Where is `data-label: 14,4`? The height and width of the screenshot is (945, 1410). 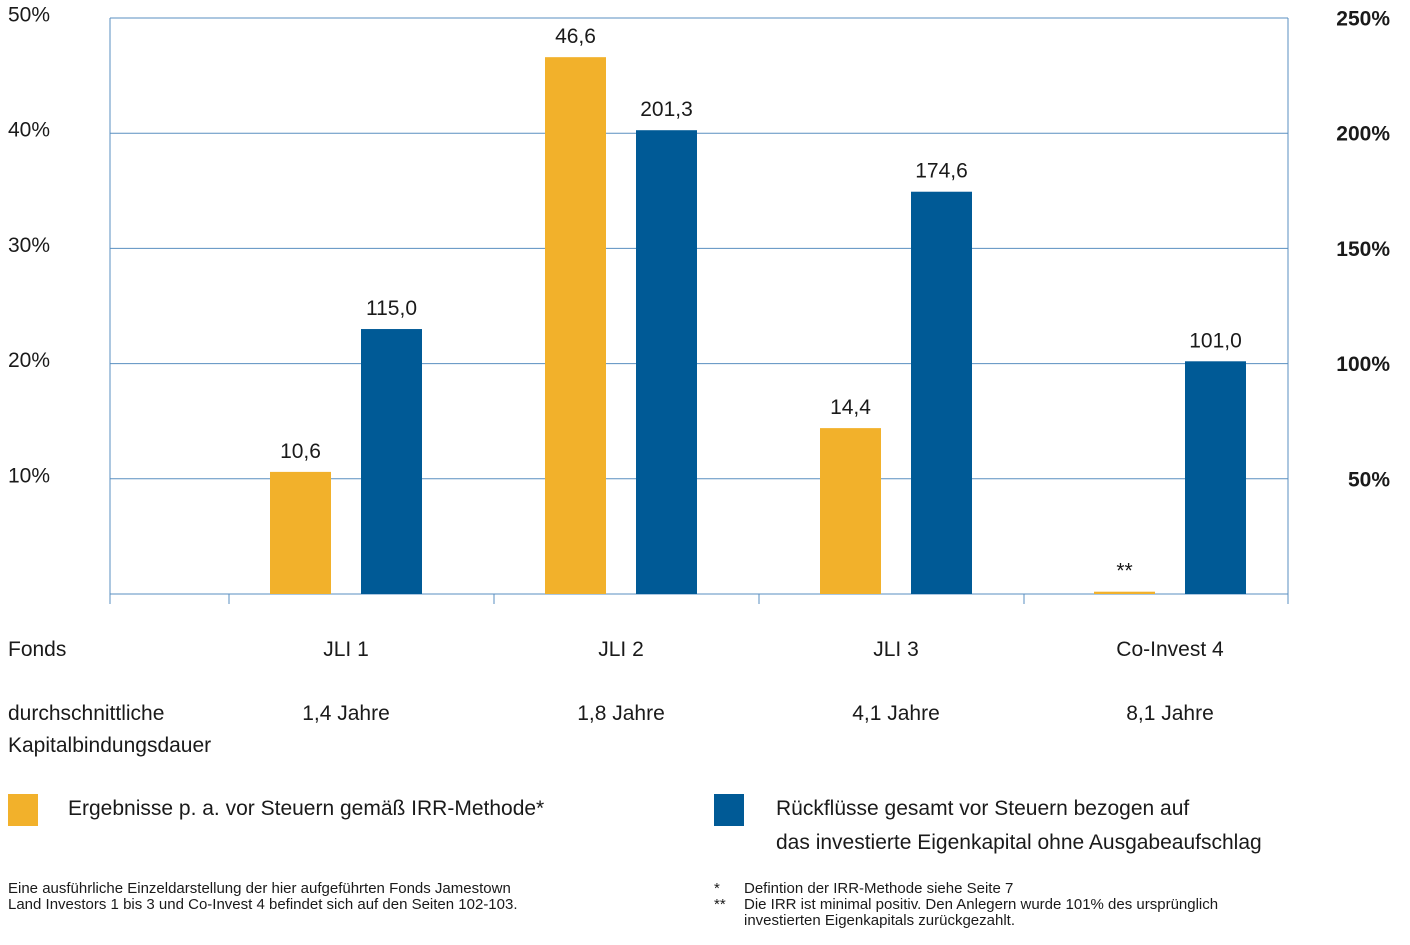
data-label: 14,4 is located at coordinates (850, 407).